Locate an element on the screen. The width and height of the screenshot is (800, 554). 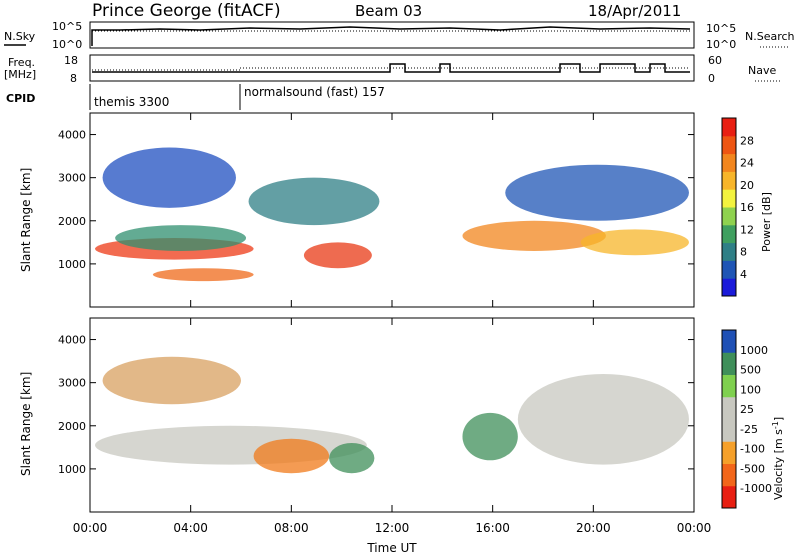
velocity-colorbar-label: Velocity [m s-1] is located at coordinates (778, 458).